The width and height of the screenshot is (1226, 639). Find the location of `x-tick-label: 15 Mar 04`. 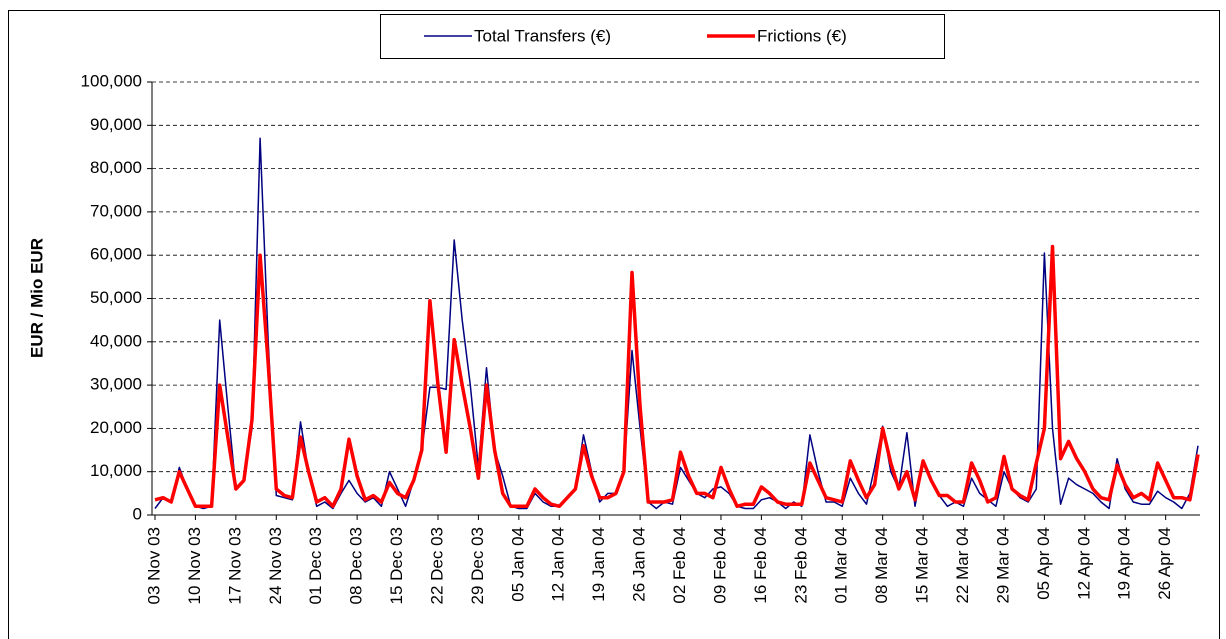

x-tick-label: 15 Mar 04 is located at coordinates (922, 565).